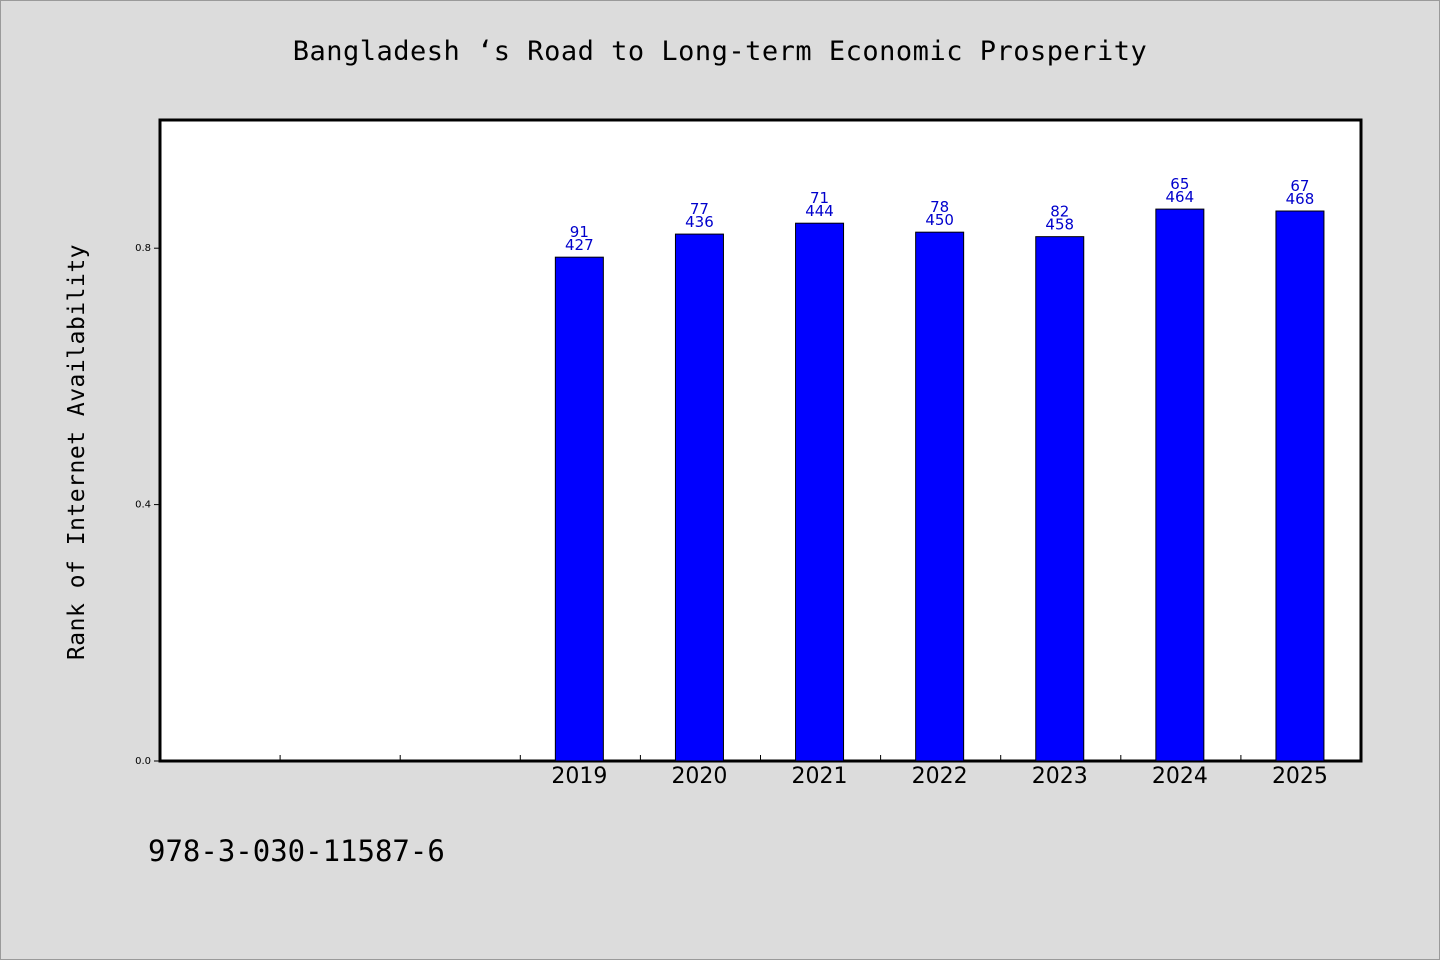 The height and width of the screenshot is (960, 1440). What do you see at coordinates (143, 761) in the screenshot?
I see `y-tick-label: 0.0` at bounding box center [143, 761].